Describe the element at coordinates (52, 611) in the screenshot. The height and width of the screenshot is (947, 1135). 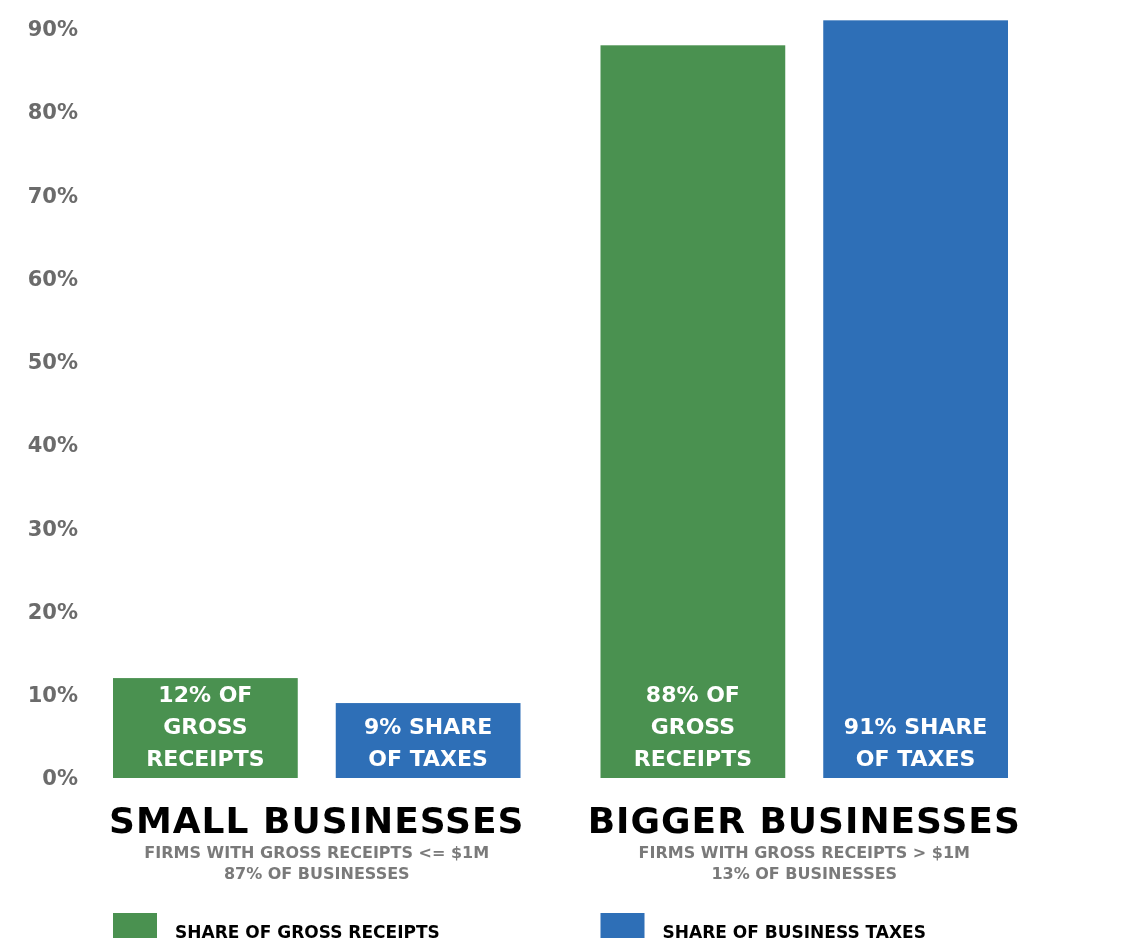
I see `y-tick-label: 20%` at that location.